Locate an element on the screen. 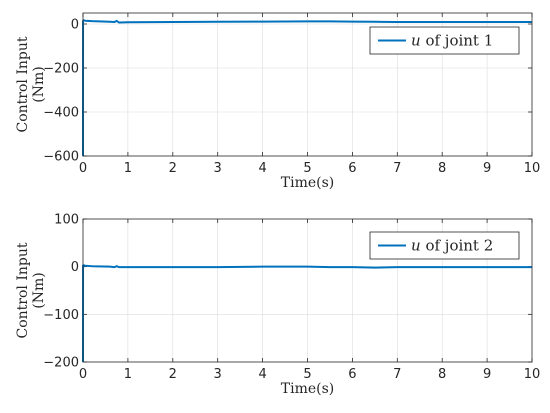 Image resolution: width=550 pixels, height=413 pixels. legend: u of joint 1 is located at coordinates (444, 40).